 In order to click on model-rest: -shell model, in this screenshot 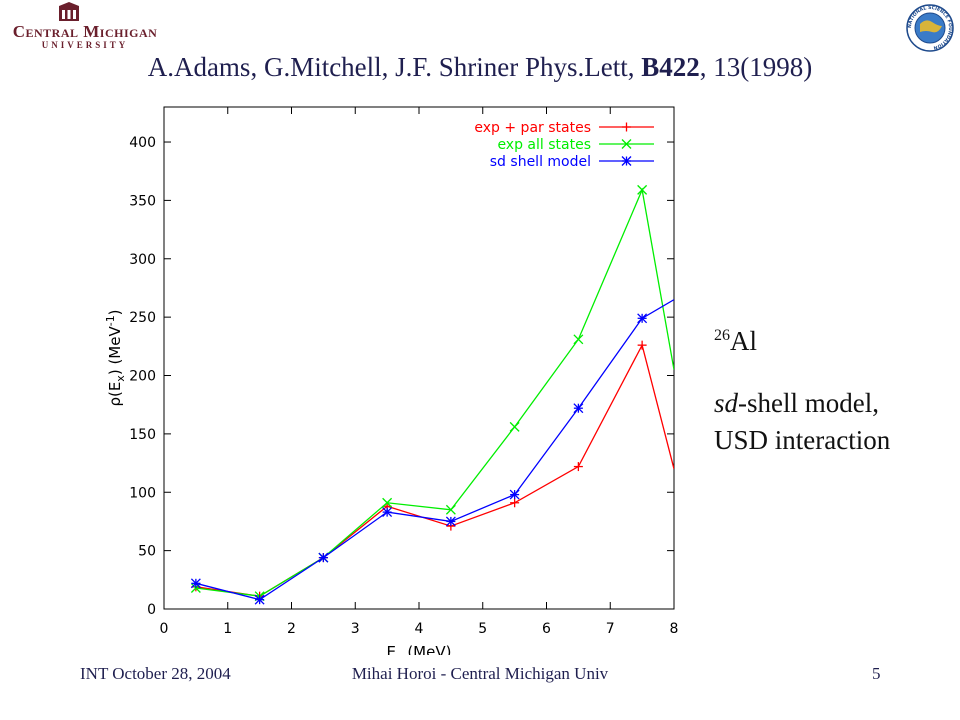, I will do `click(808, 403)`.